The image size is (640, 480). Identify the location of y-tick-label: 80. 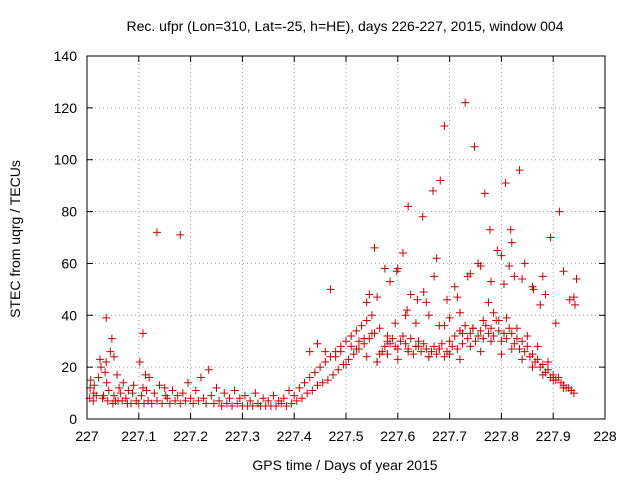
(69, 212).